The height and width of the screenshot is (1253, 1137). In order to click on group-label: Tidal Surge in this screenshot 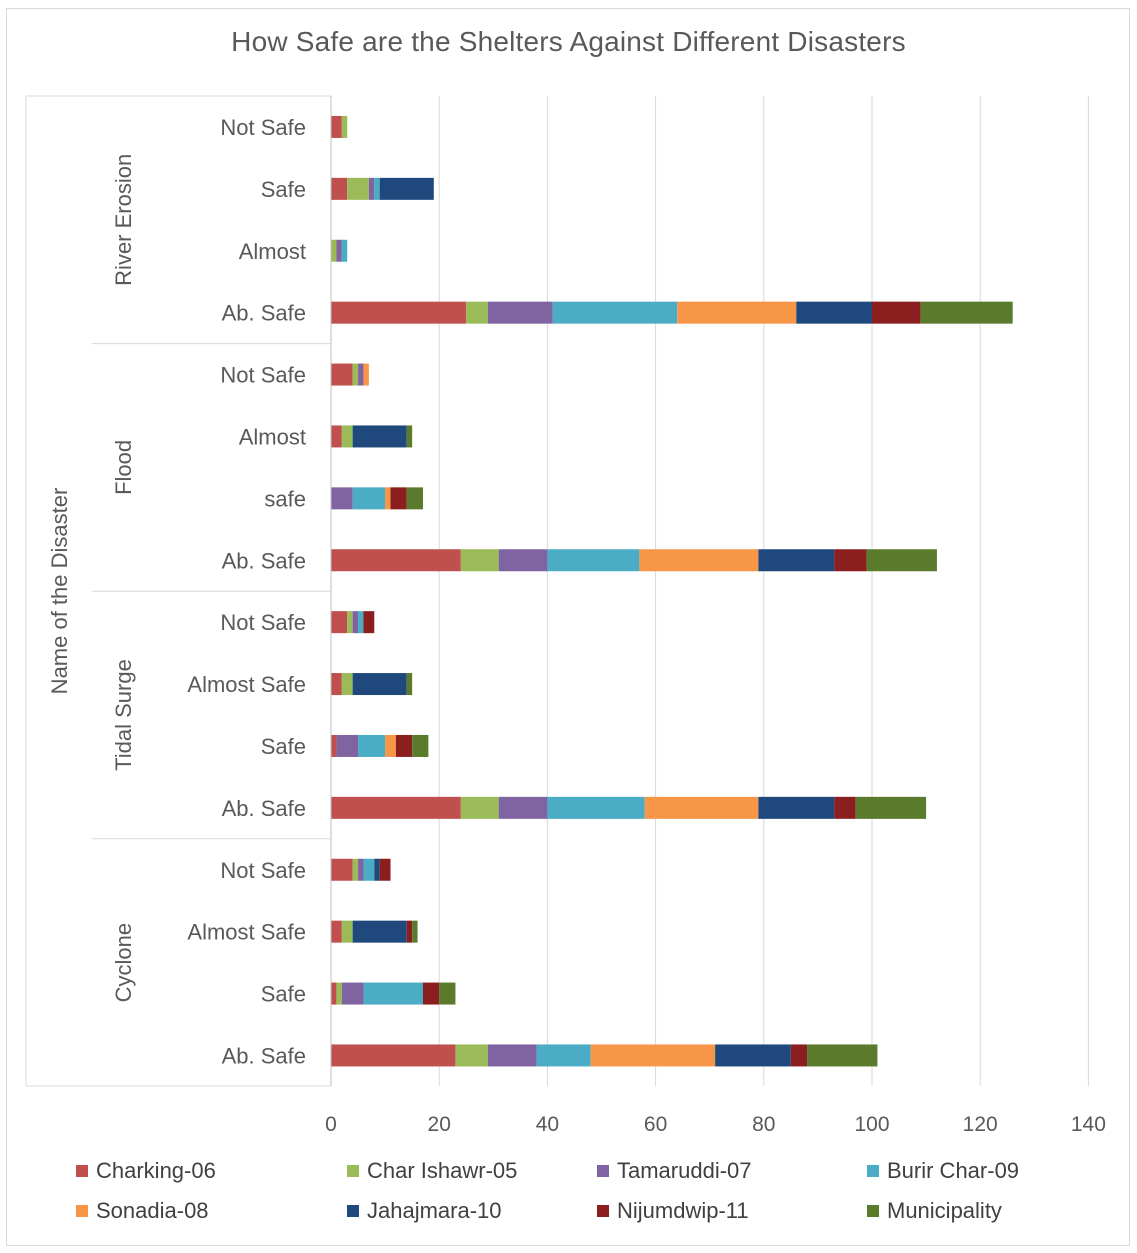, I will do `click(123, 715)`.